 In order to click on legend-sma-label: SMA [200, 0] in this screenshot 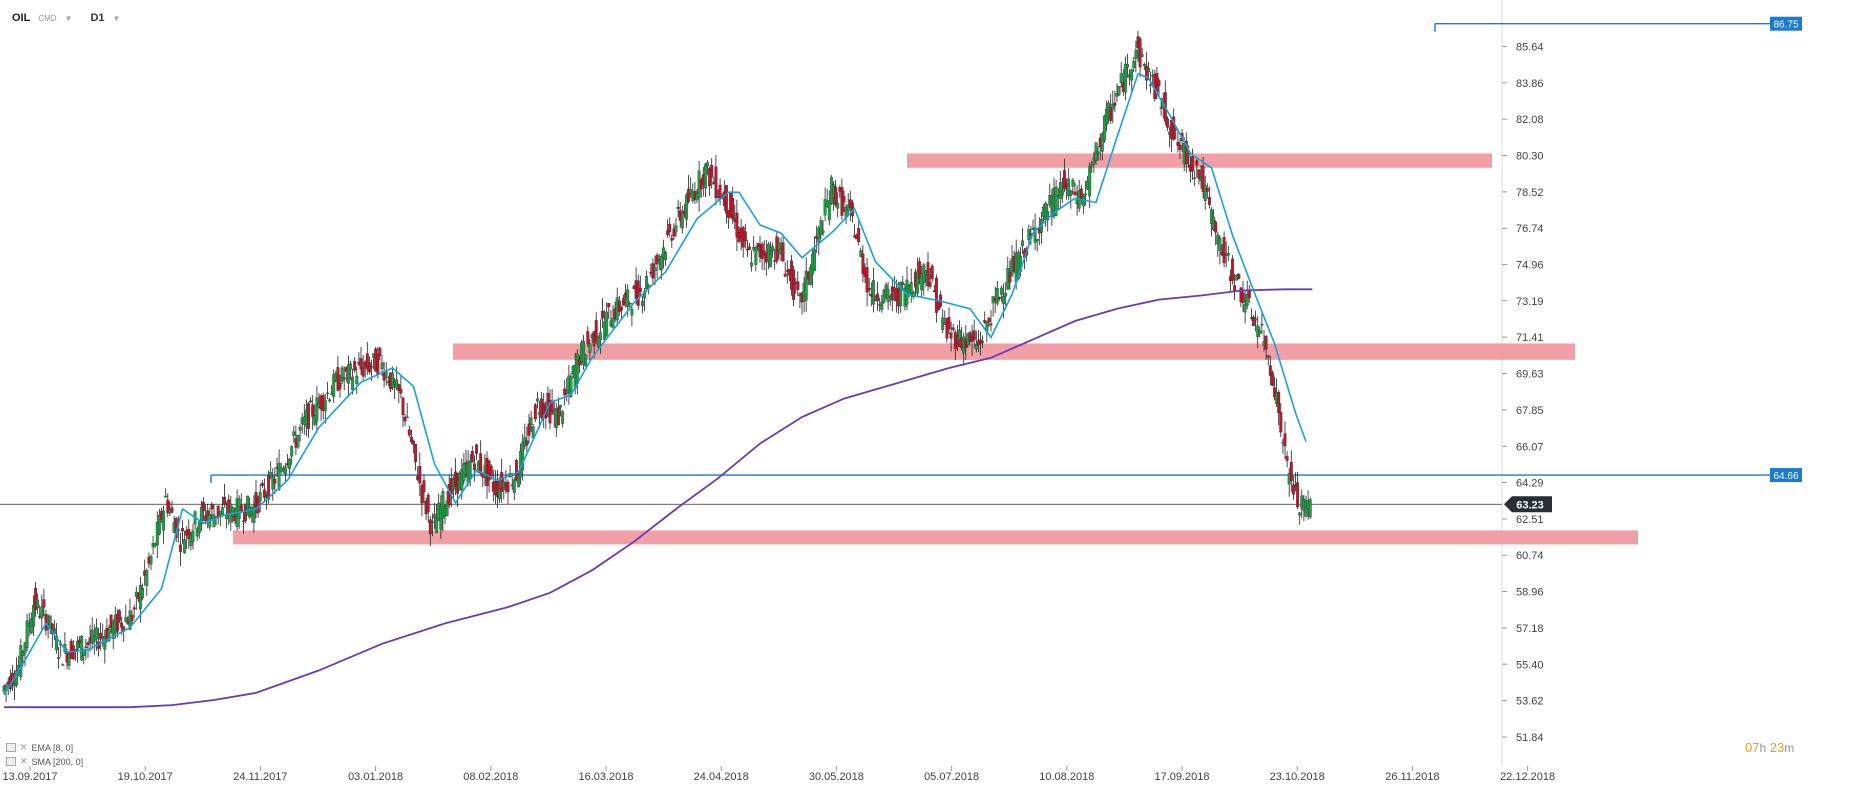, I will do `click(57, 761)`.